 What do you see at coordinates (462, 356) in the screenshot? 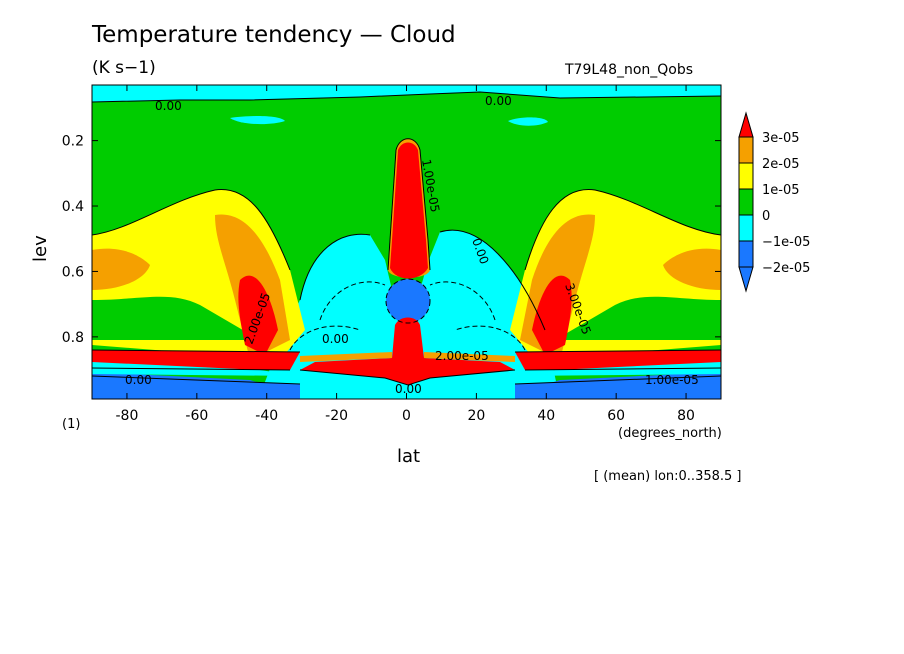
I see `contour-label: 2.00e-05` at bounding box center [462, 356].